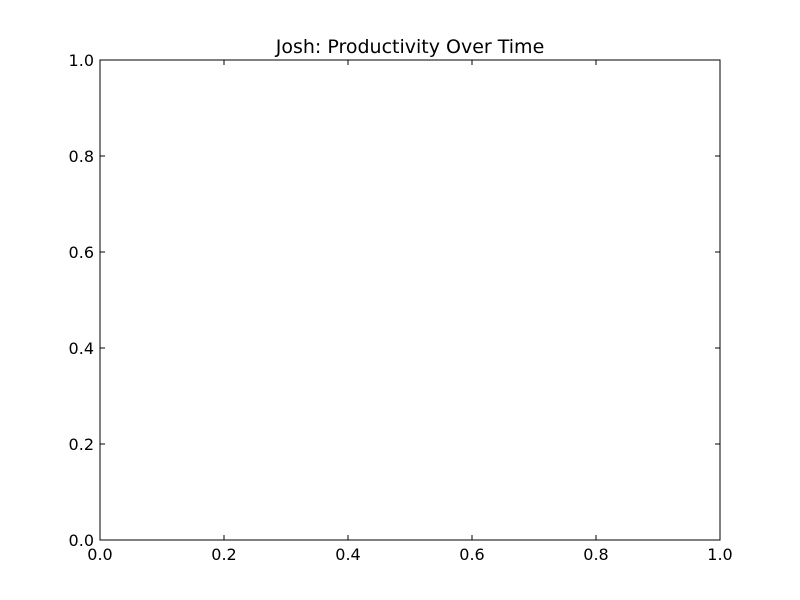  I want to click on x-tick-label: 0.0, so click(99, 554).